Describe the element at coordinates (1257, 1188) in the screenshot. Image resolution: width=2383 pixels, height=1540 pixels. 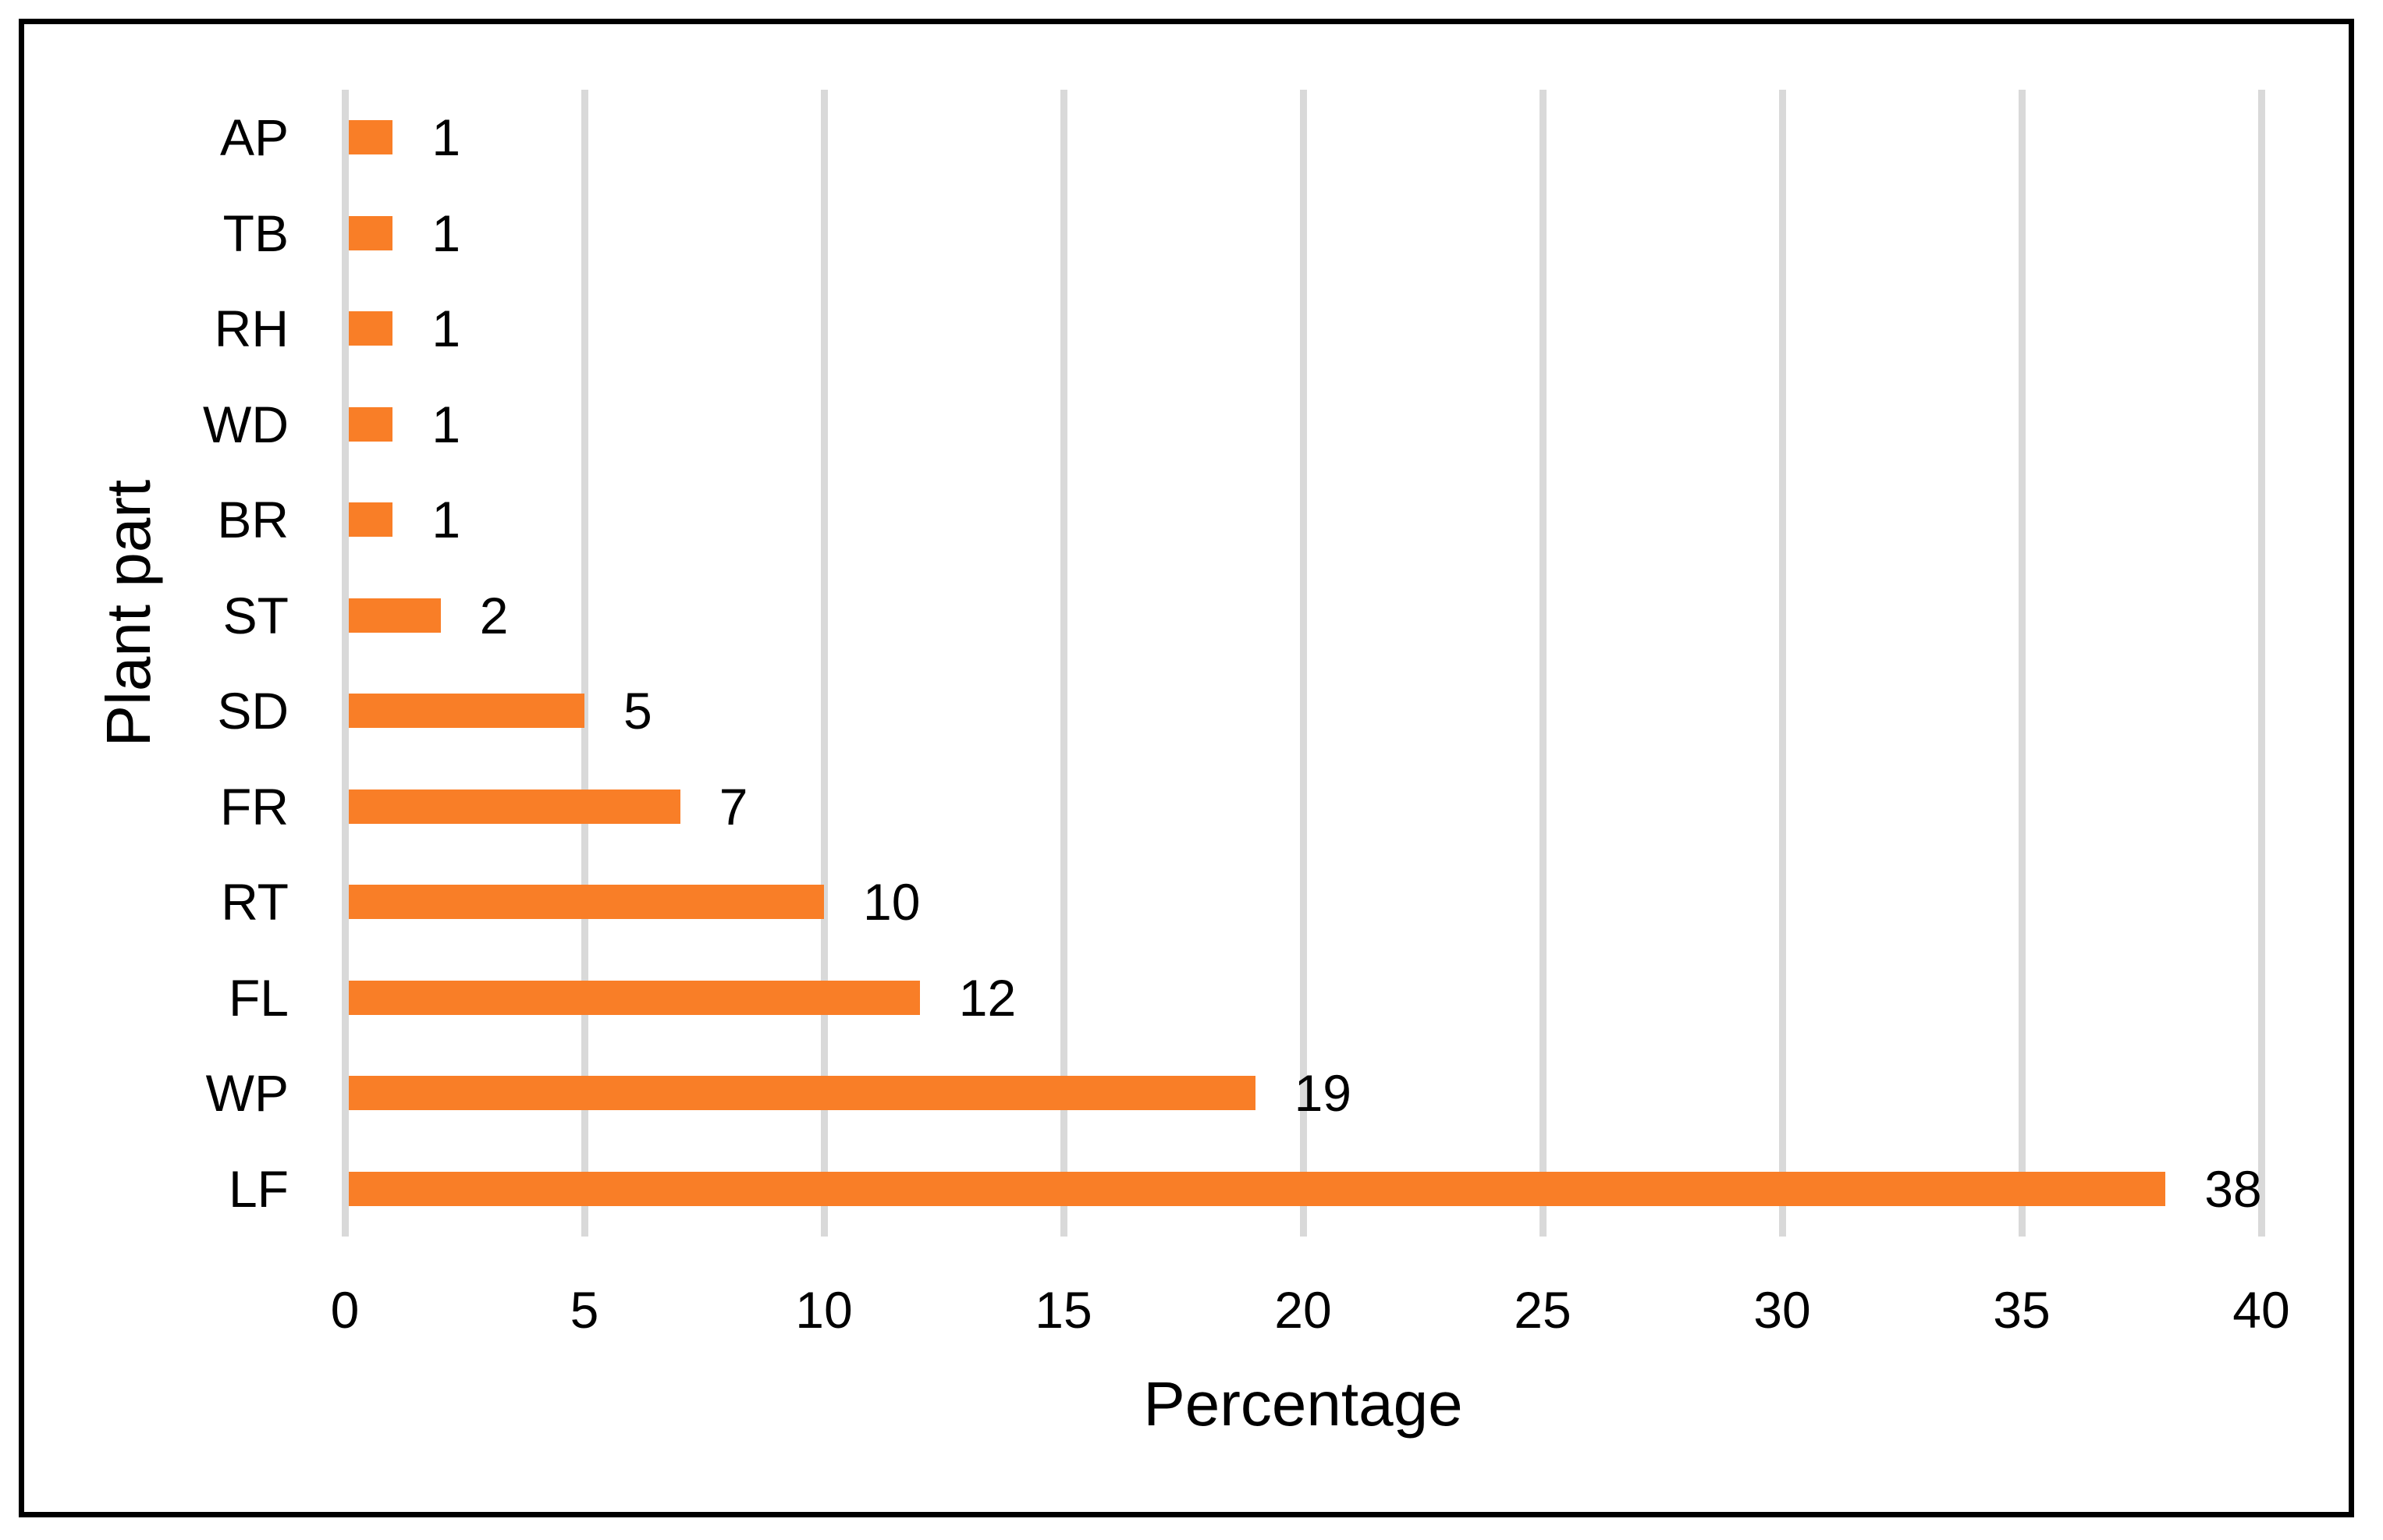
I see `bar-LF` at that location.